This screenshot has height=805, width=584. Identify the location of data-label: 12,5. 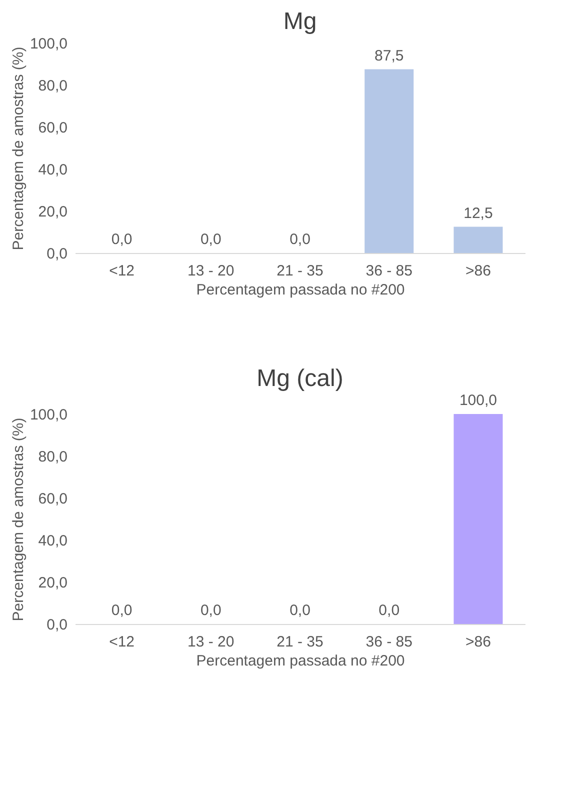
(478, 213).